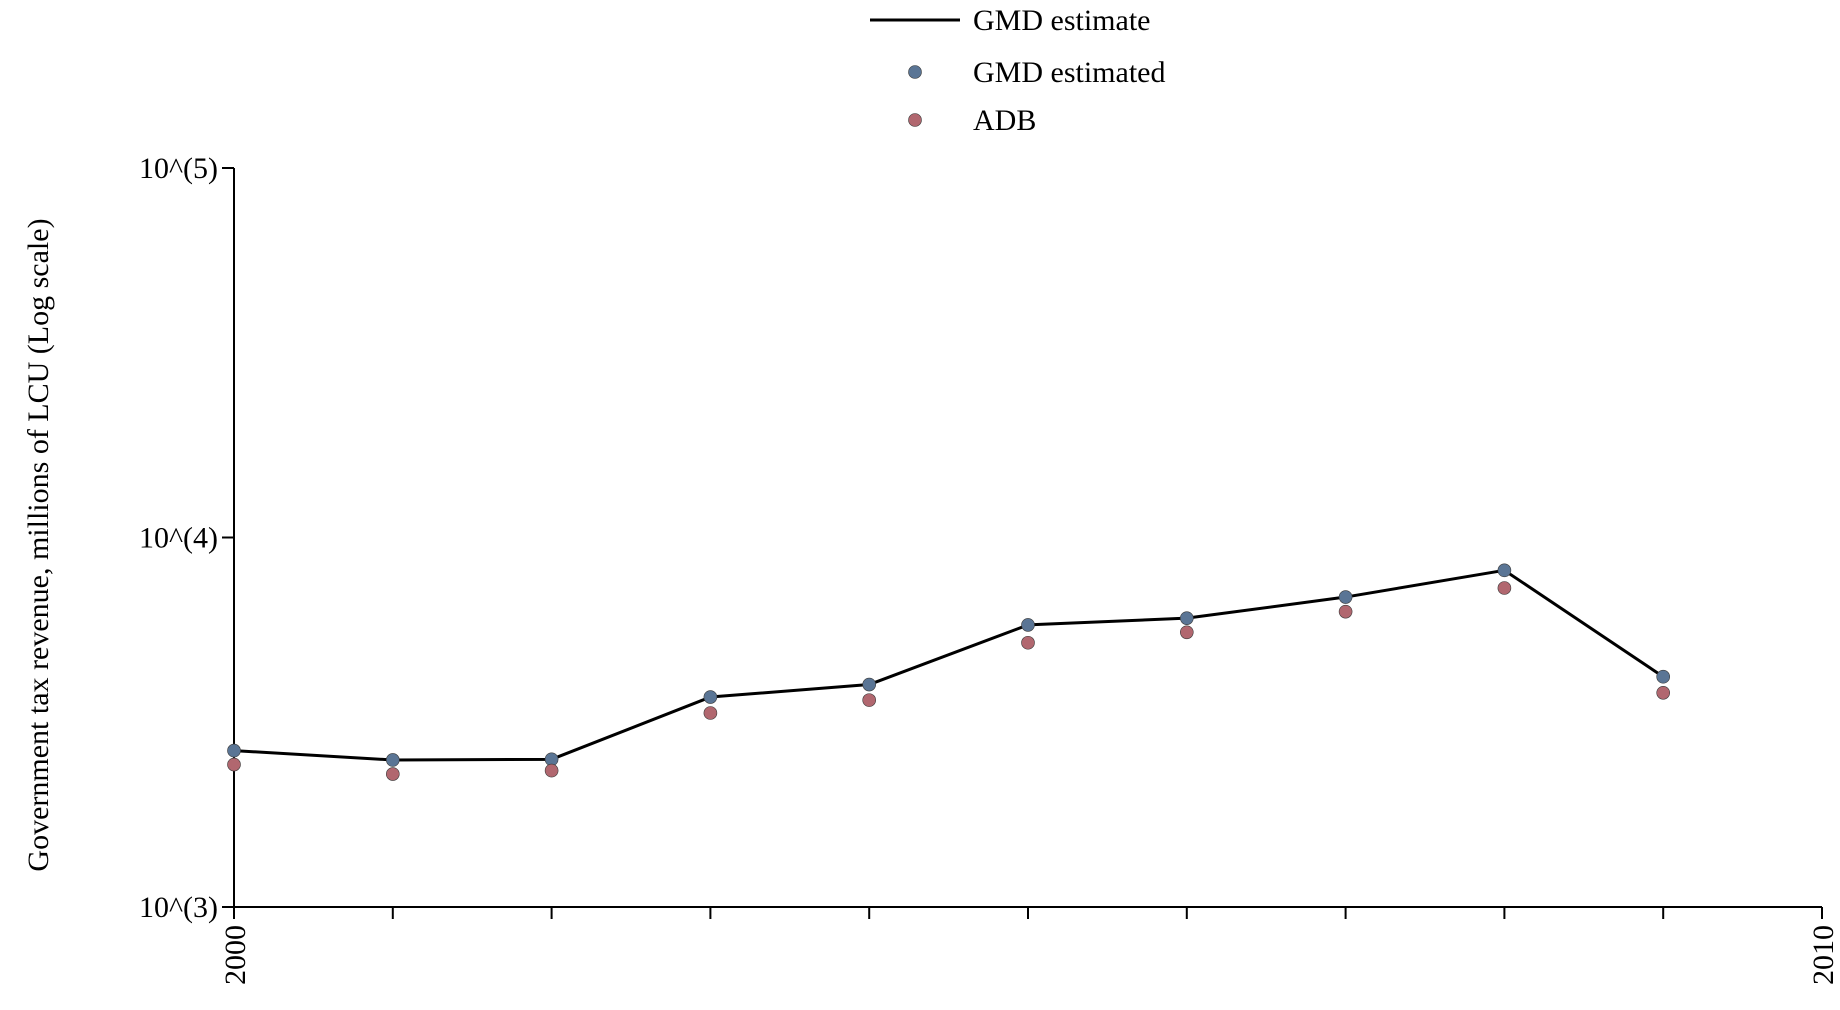  I want to click on legend-label: GMD estimate, so click(1061, 20).